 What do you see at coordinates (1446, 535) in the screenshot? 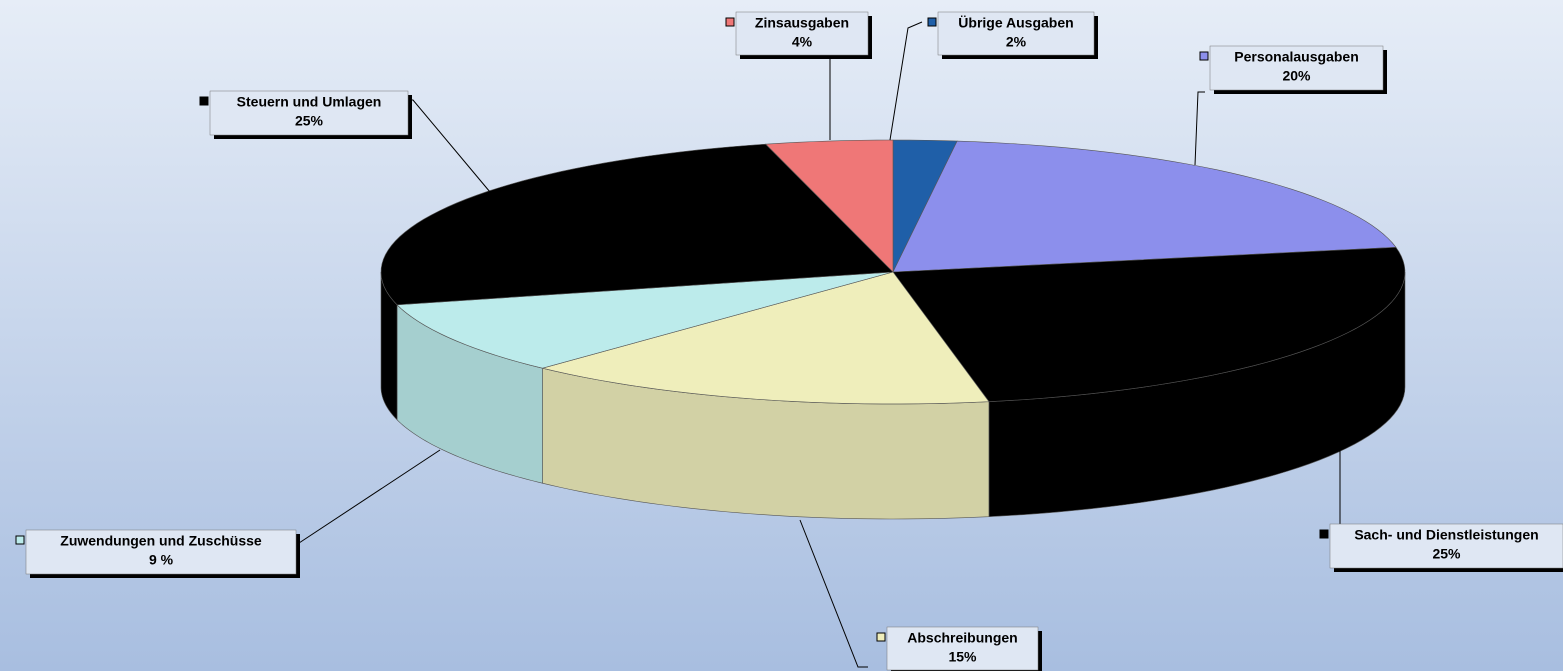
I see `label-name: Sach- und Dienstleistungen` at bounding box center [1446, 535].